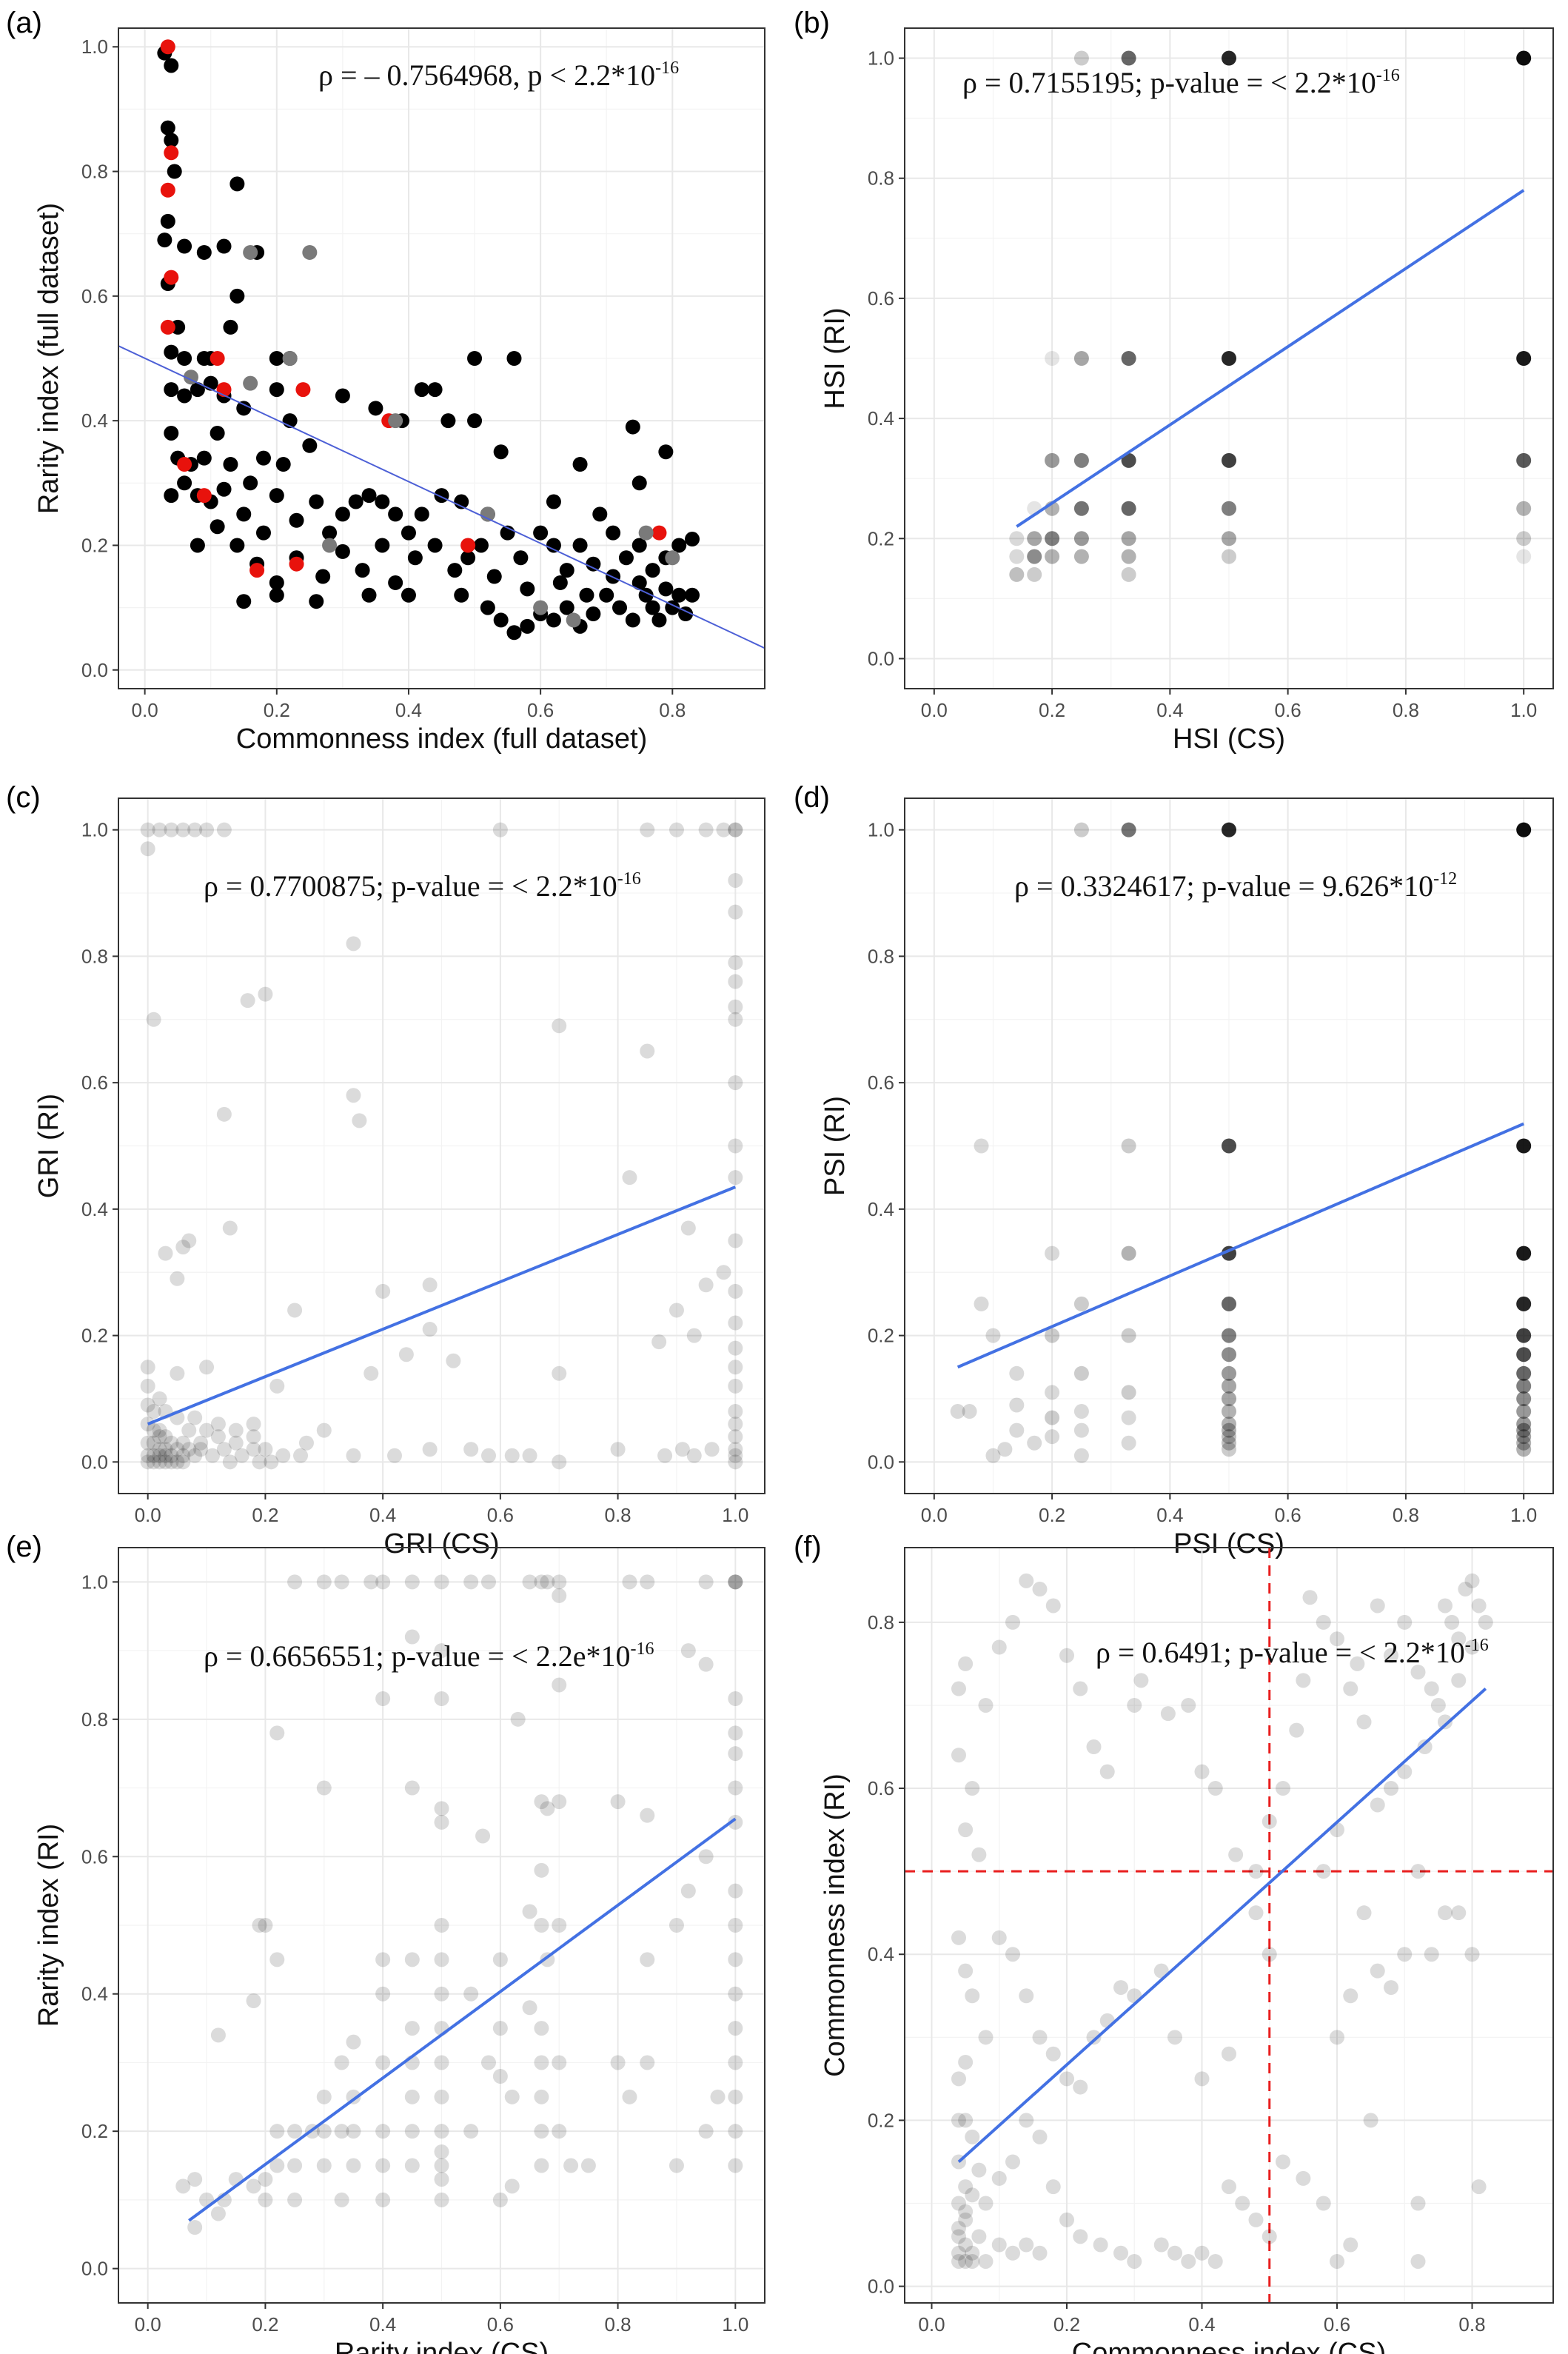 The image size is (1568, 2354). What do you see at coordinates (441, 739) in the screenshot?
I see `x-axis-title: Commonness index (full dataset)` at bounding box center [441, 739].